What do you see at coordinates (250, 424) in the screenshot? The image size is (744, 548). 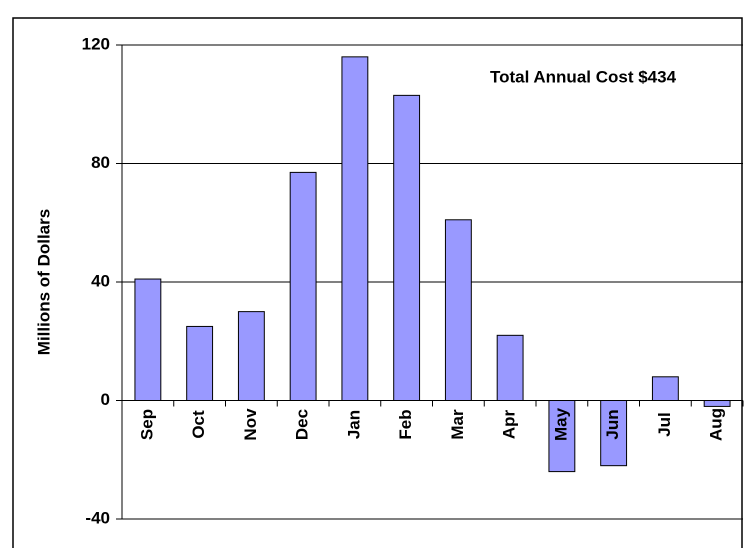 I see `x-tick-label: Nov` at bounding box center [250, 424].